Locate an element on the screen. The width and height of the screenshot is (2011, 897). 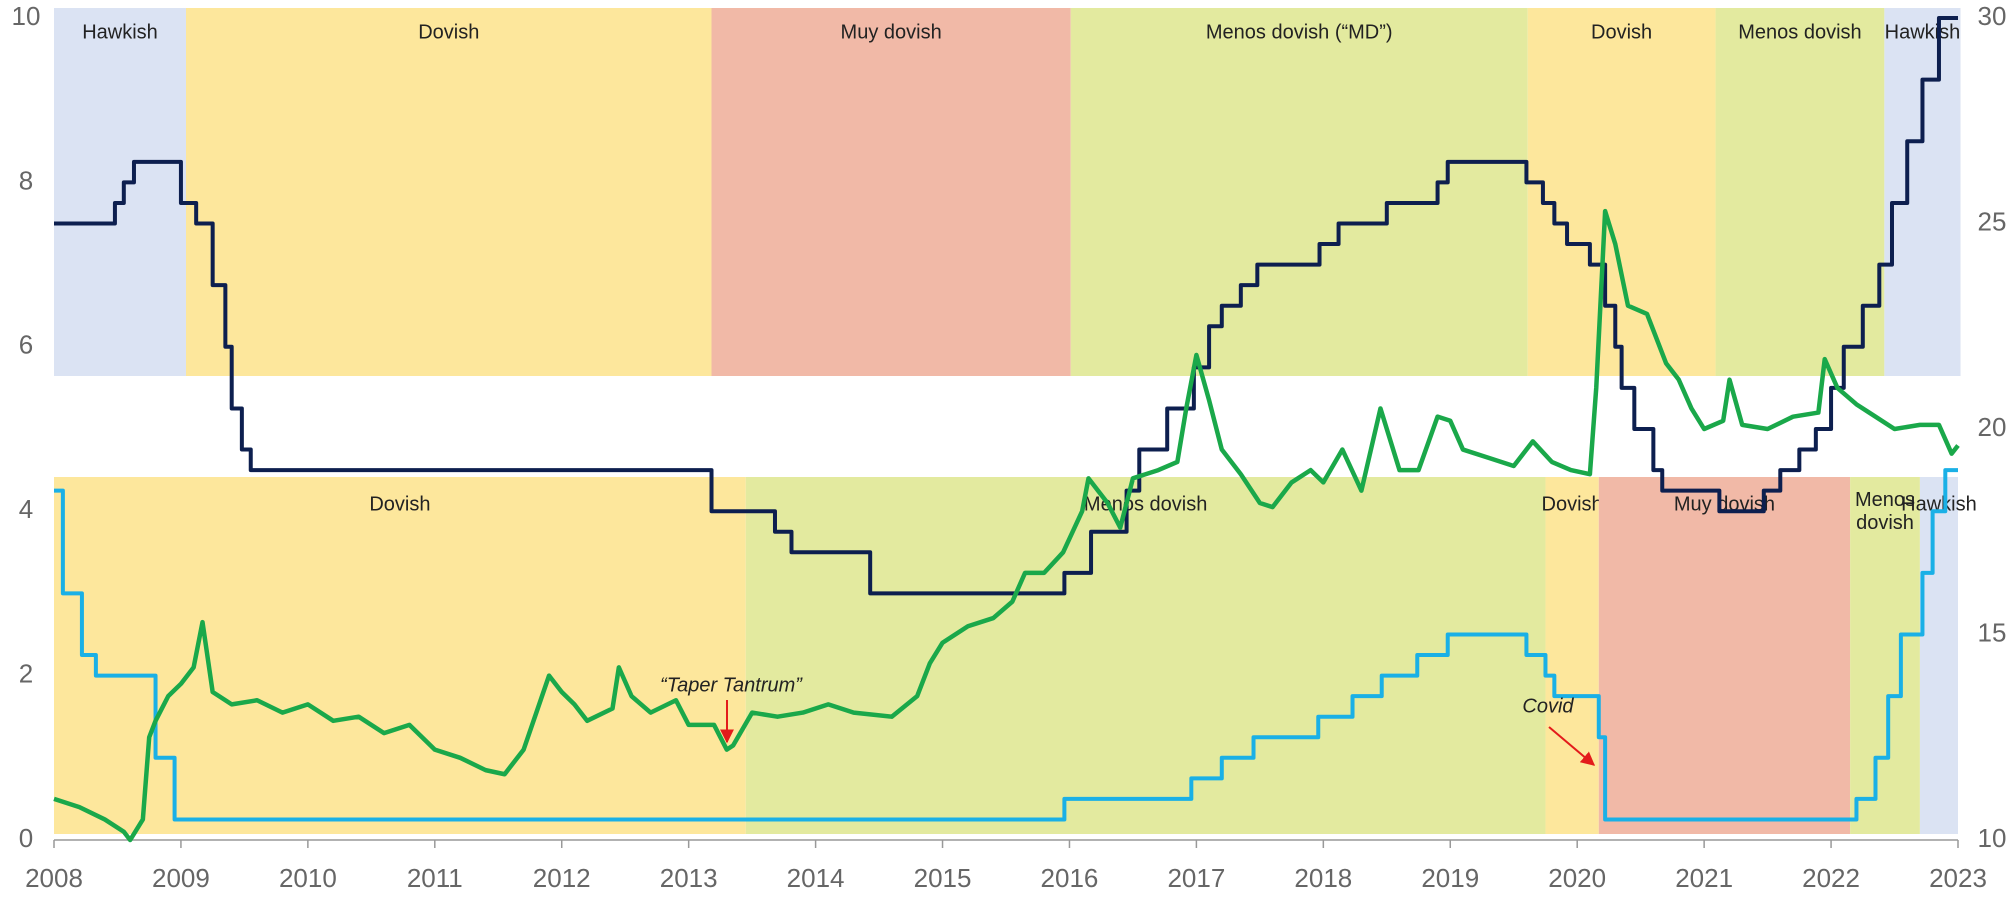
x-tick-label: 2011 is located at coordinates (435, 878).